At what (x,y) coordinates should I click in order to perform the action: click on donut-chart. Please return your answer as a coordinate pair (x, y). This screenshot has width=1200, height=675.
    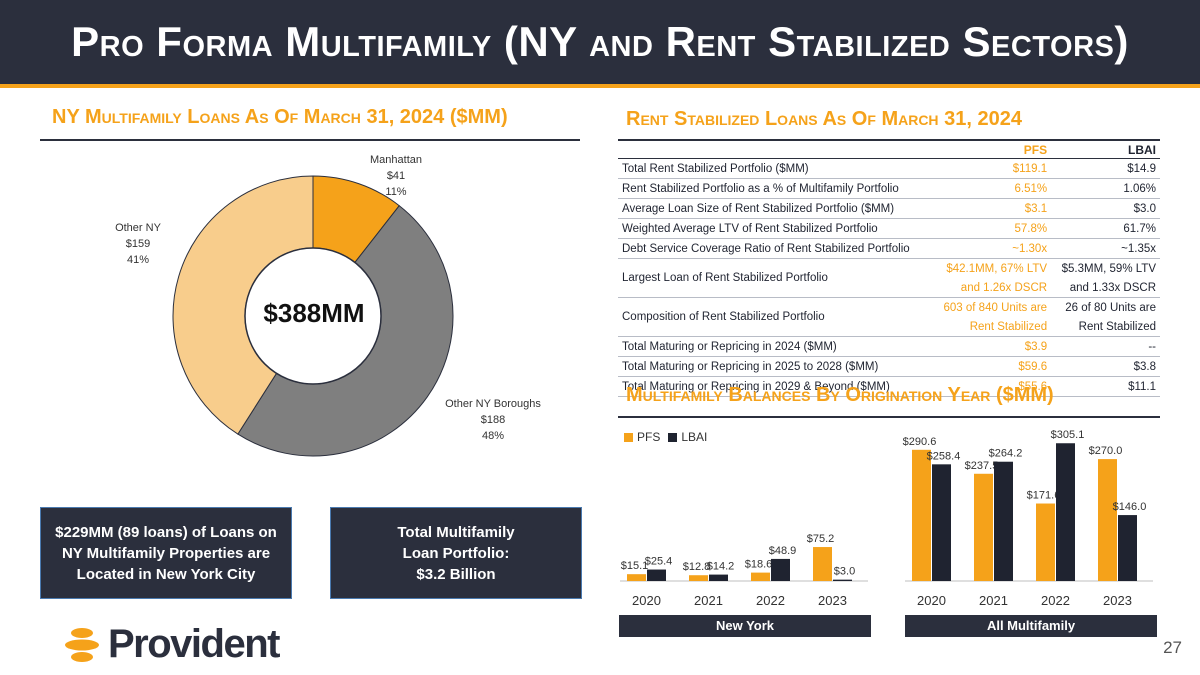
    Looking at the image, I should click on (313, 316).